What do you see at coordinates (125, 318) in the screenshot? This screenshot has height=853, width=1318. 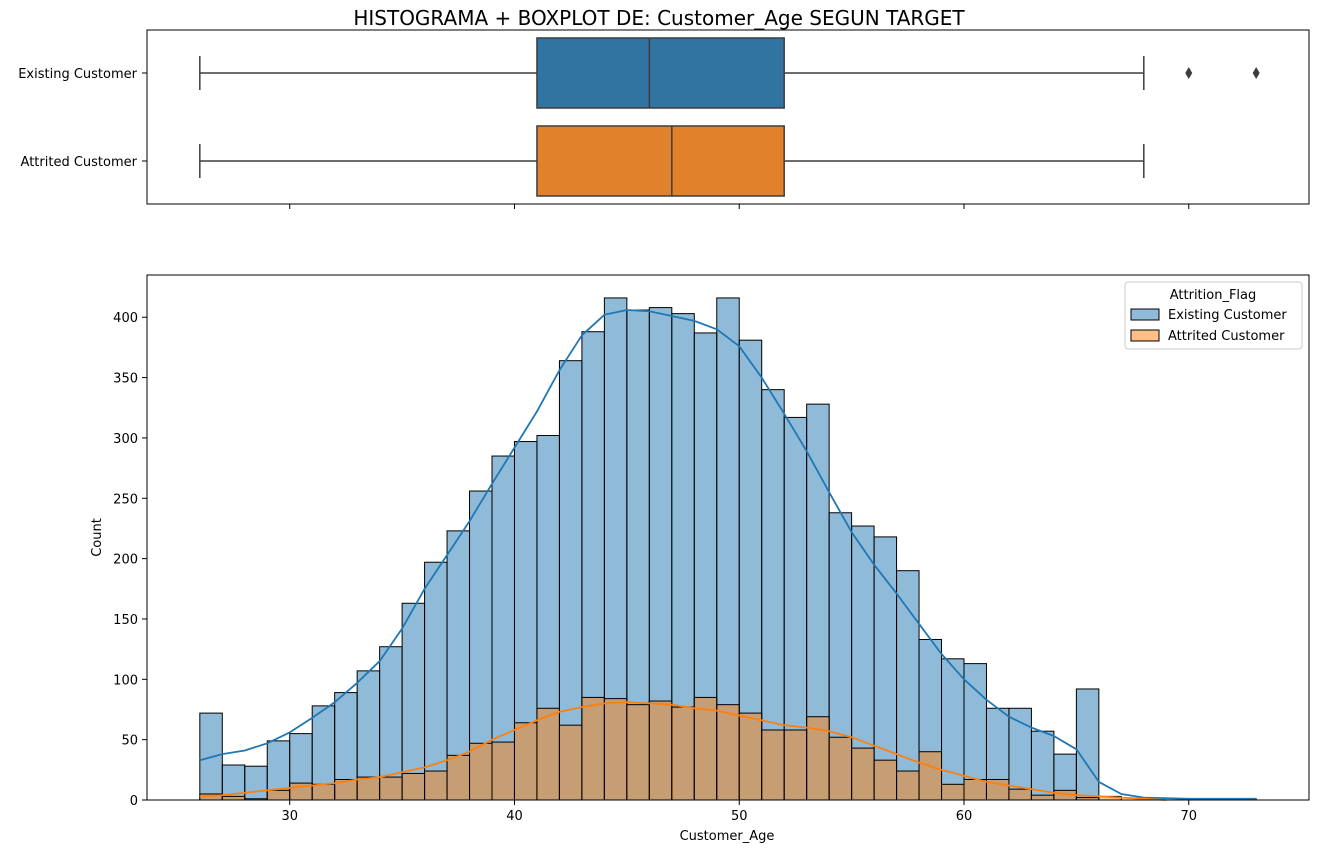 I see `y-tick-label: 400` at bounding box center [125, 318].